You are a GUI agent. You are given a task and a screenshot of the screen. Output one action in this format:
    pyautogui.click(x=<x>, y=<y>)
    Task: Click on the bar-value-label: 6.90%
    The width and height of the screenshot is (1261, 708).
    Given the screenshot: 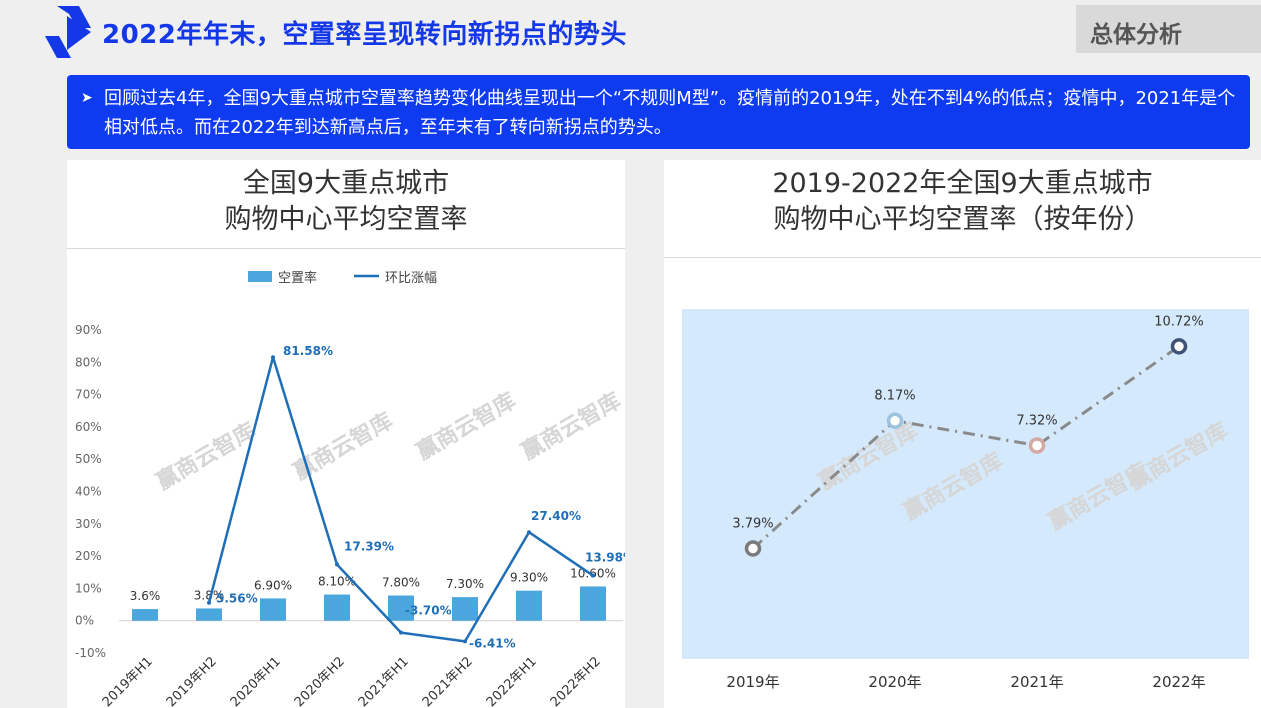 What is the action you would take?
    pyautogui.click(x=273, y=585)
    